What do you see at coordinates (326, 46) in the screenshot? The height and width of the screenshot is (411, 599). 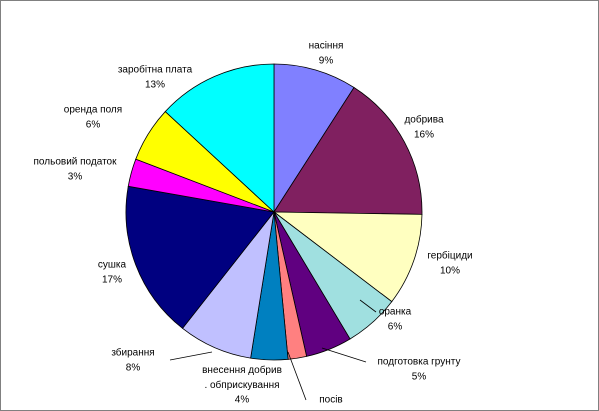 I see `category-label: насіння` at bounding box center [326, 46].